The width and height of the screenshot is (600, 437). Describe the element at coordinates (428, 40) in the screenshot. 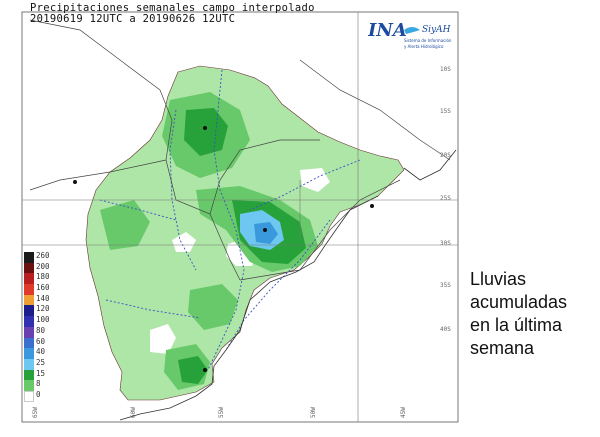

I see `svg-text: Sistema de Información` at that location.